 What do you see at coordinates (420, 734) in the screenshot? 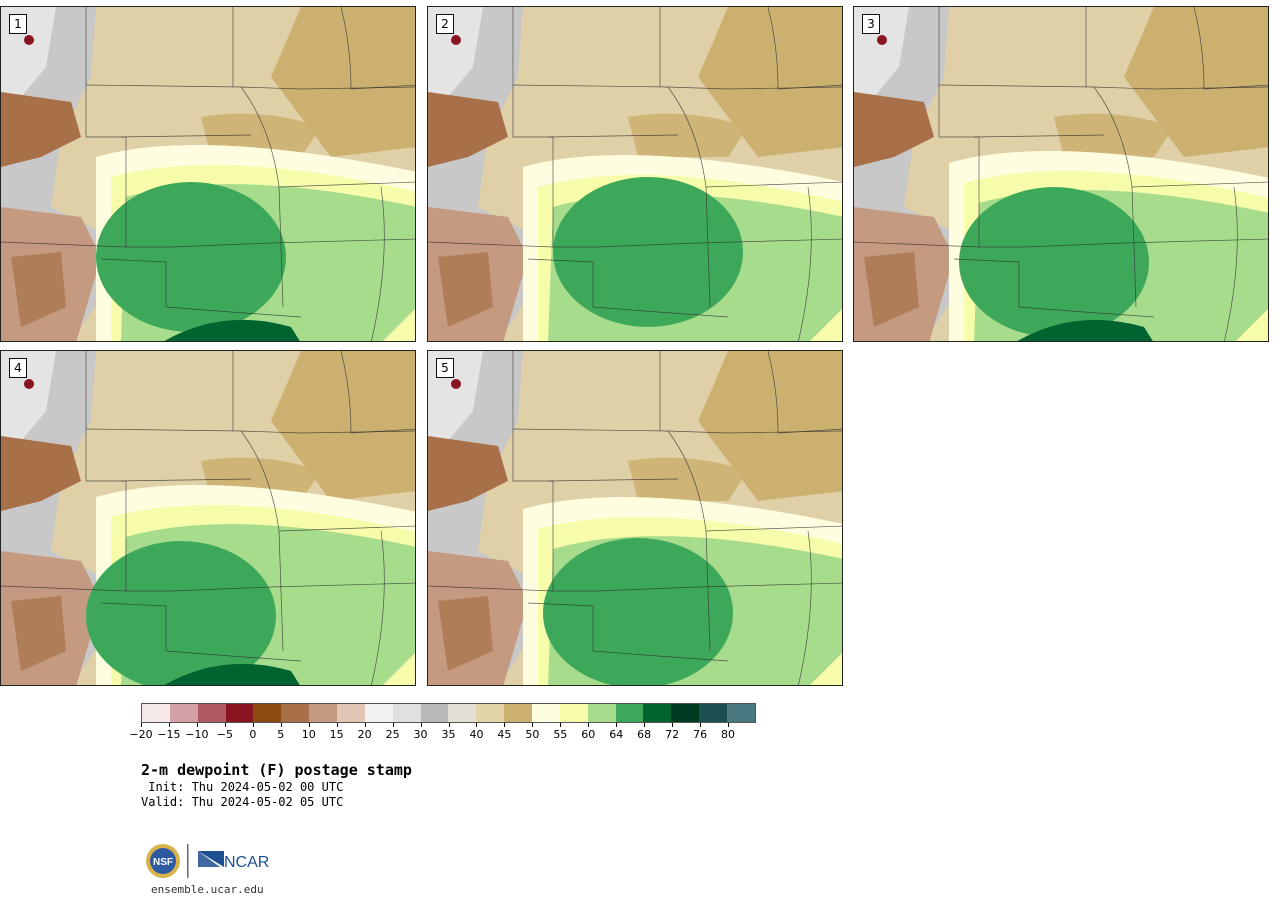
I see `colorbar-tick-label: 30` at bounding box center [420, 734].